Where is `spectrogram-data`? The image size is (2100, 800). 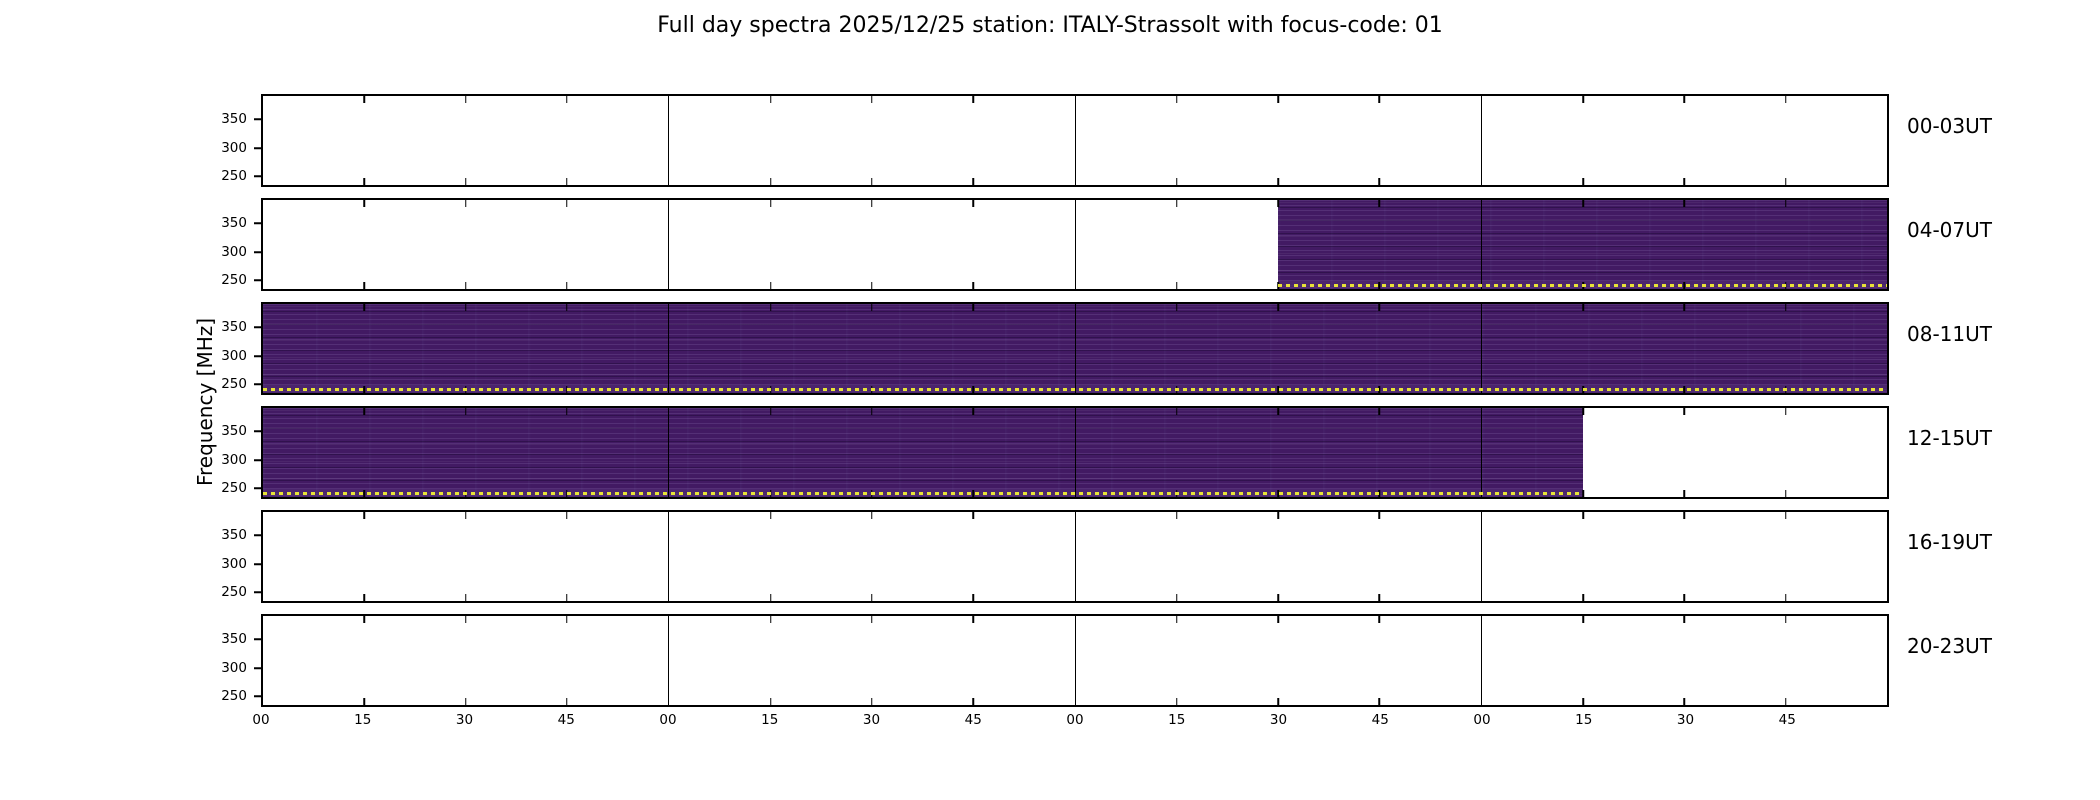
spectrogram-data is located at coordinates (923, 452).